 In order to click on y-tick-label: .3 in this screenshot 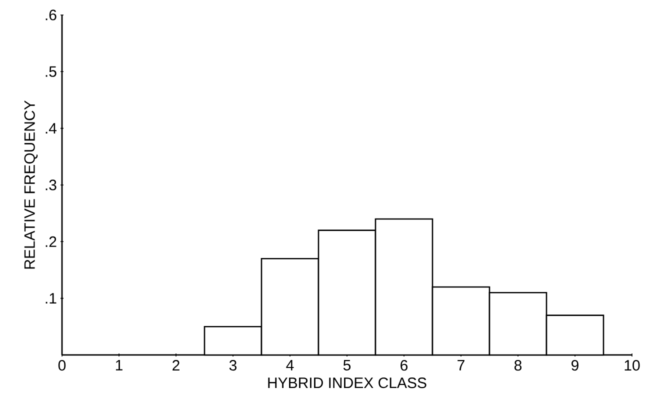, I will do `click(51, 185)`.